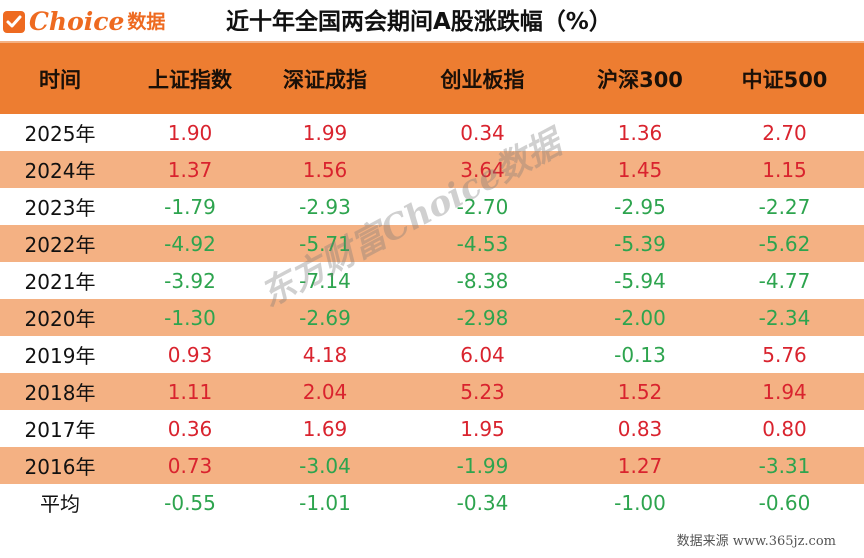 The height and width of the screenshot is (558, 864). What do you see at coordinates (432, 428) in the screenshot?
I see `table-row: 2017年 0.36 1.69 1.95 0.83 0.80` at bounding box center [432, 428].